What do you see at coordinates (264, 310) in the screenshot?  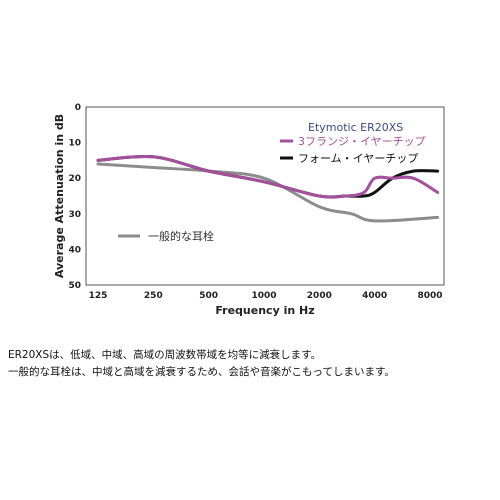 I see `x-axis-label: Frequency in Hz` at bounding box center [264, 310].